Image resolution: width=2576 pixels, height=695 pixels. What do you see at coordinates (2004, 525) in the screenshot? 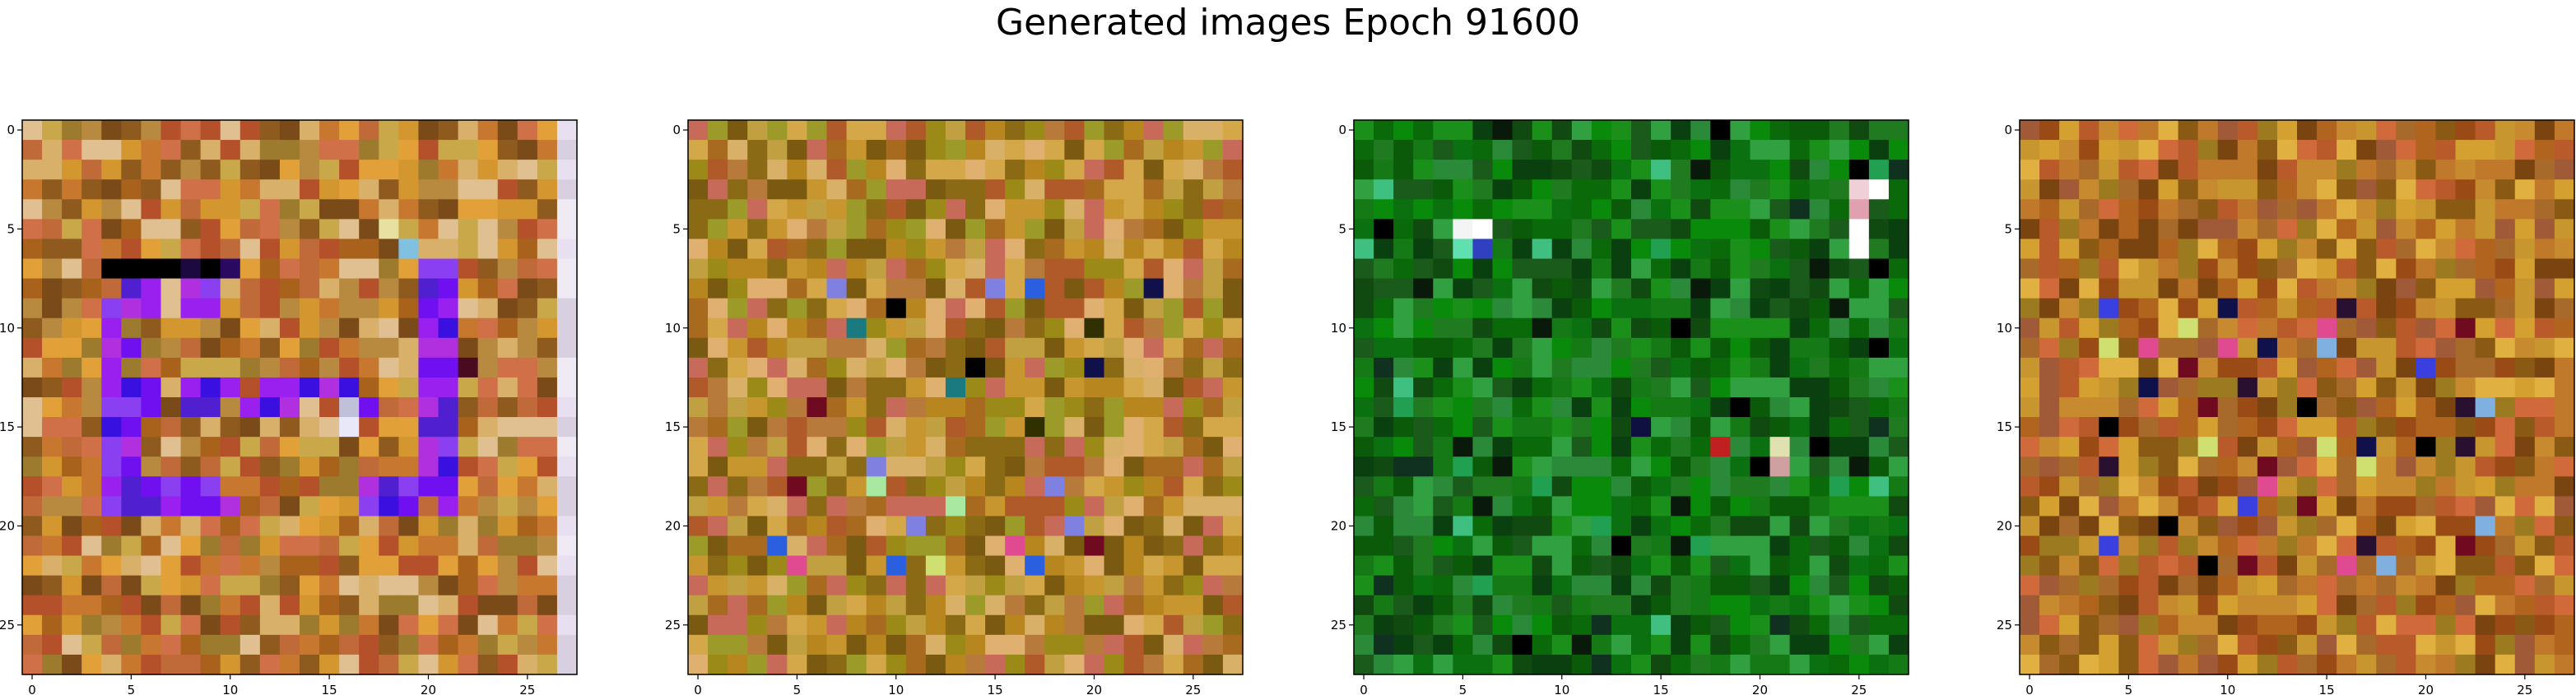
I see `y-tick-label: 20` at bounding box center [2004, 525].